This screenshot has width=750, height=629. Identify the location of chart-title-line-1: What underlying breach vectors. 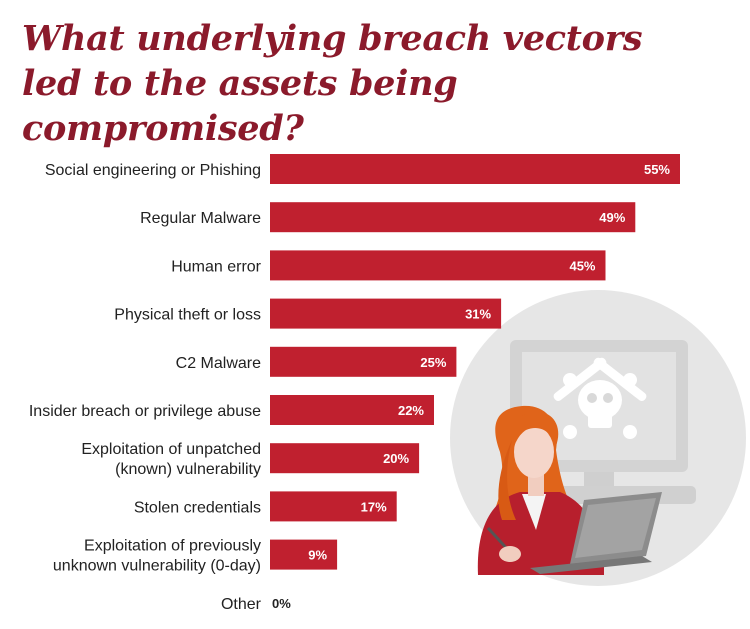
(332, 38).